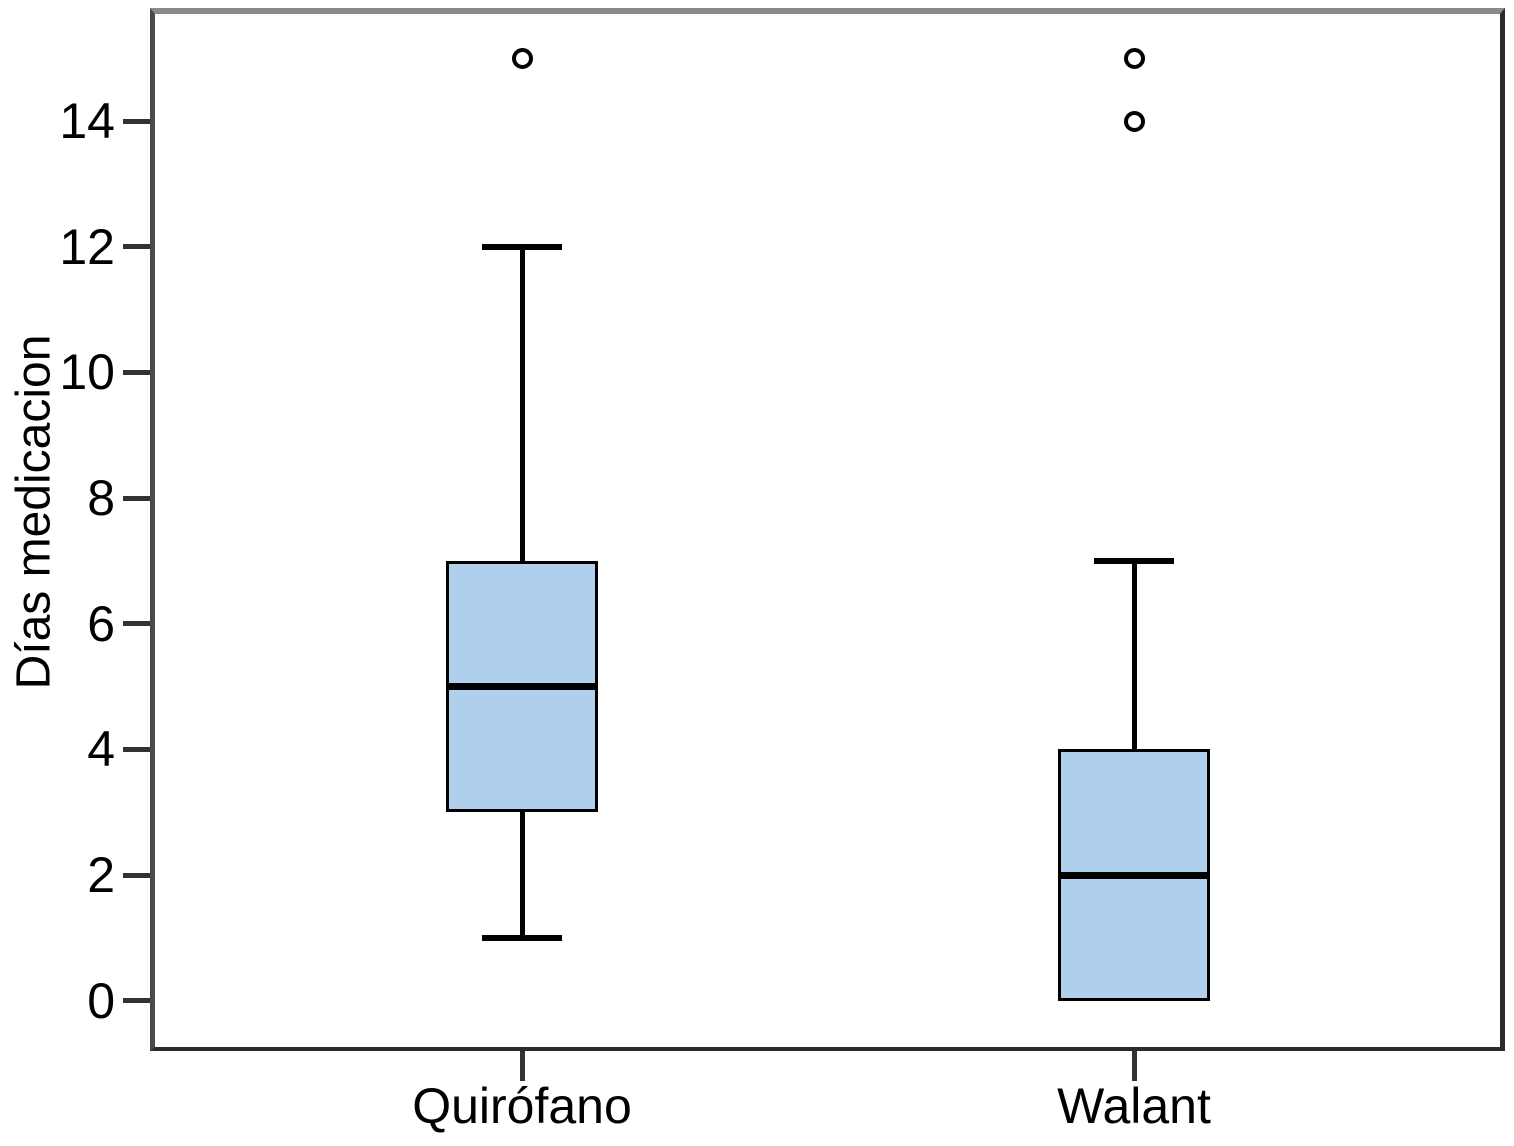  I want to click on x-category-label: Quirófano, so click(522, 1106).